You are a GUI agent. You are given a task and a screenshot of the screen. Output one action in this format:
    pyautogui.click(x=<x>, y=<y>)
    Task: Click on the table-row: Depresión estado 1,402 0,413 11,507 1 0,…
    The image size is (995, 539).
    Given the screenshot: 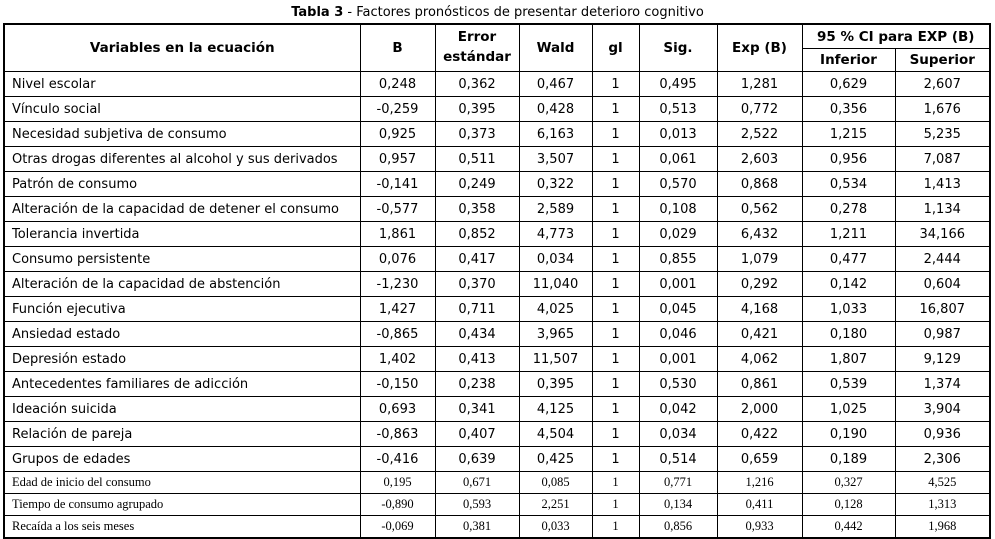 What is the action you would take?
    pyautogui.click(x=497, y=359)
    